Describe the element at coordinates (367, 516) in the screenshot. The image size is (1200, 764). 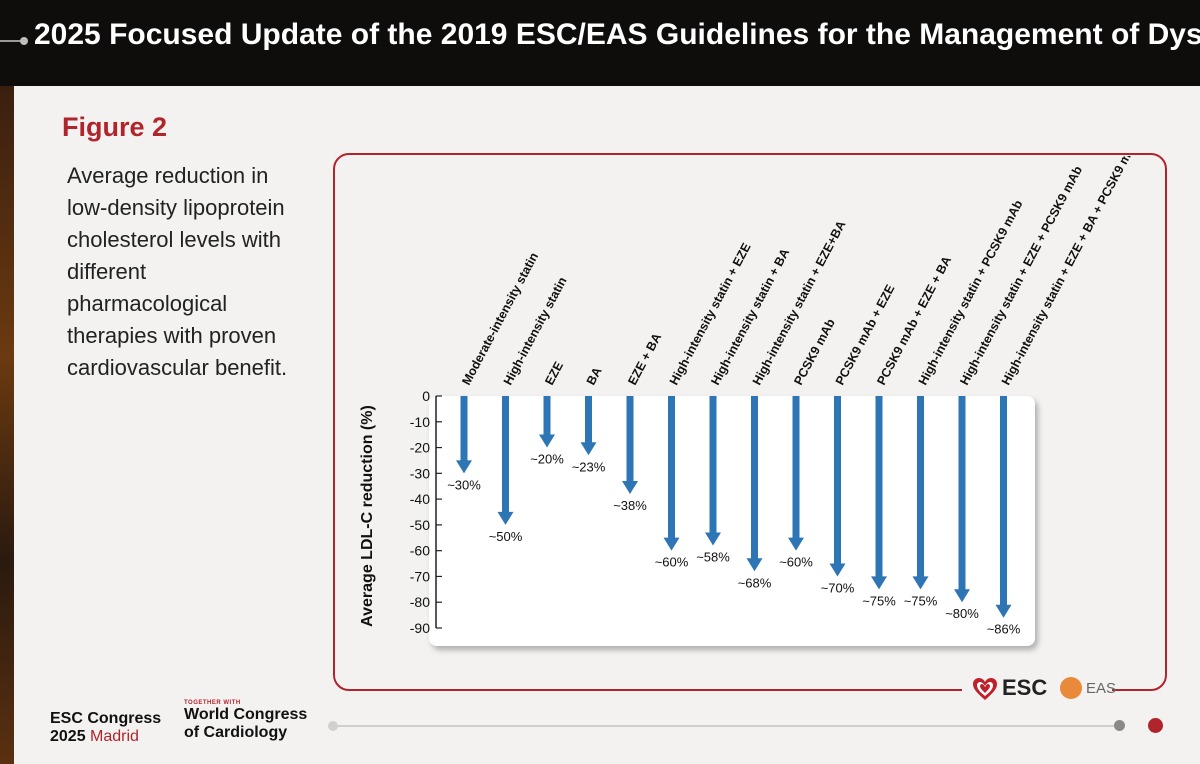
I see `y-axis-label: Average LDL-C reduction (%)` at that location.